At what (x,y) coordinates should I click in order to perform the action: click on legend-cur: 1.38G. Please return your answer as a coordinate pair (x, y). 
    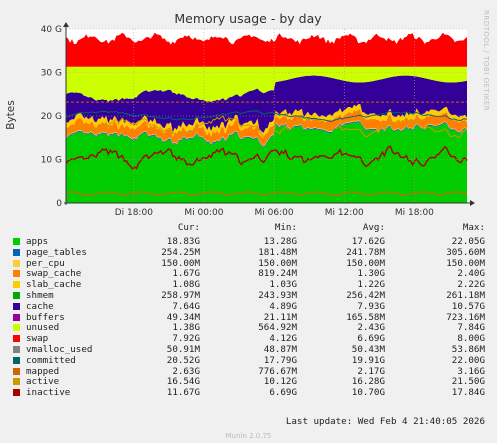
    Looking at the image, I should click on (186, 328).